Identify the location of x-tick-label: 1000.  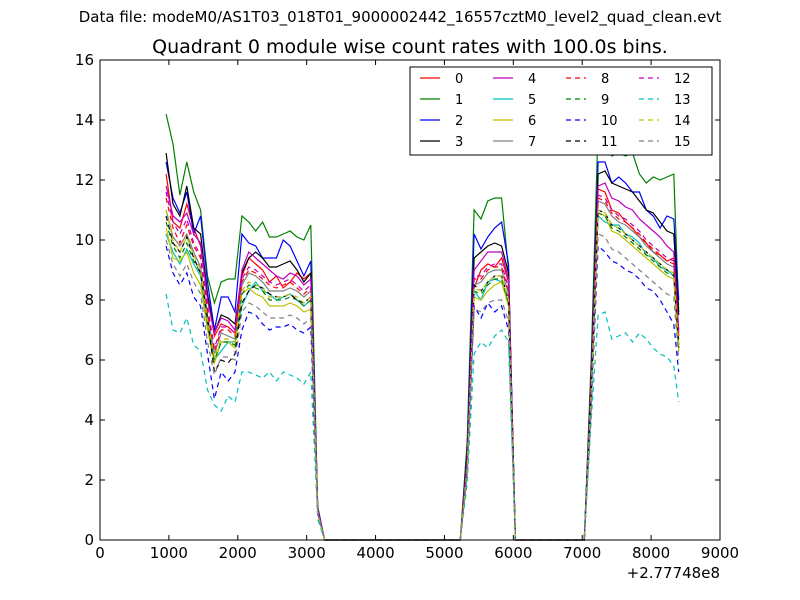
(169, 553).